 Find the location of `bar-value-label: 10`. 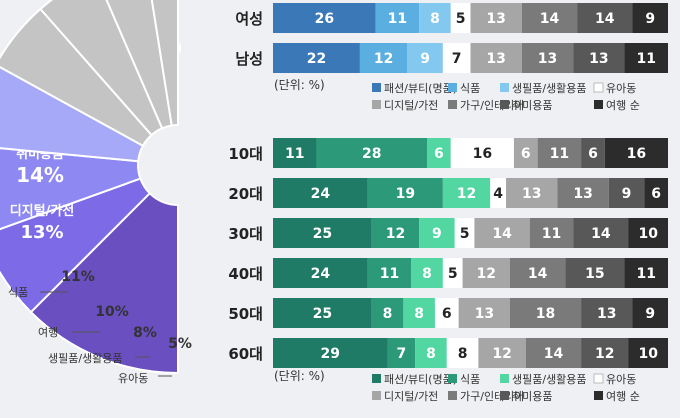

bar-value-label: 10 is located at coordinates (649, 234).